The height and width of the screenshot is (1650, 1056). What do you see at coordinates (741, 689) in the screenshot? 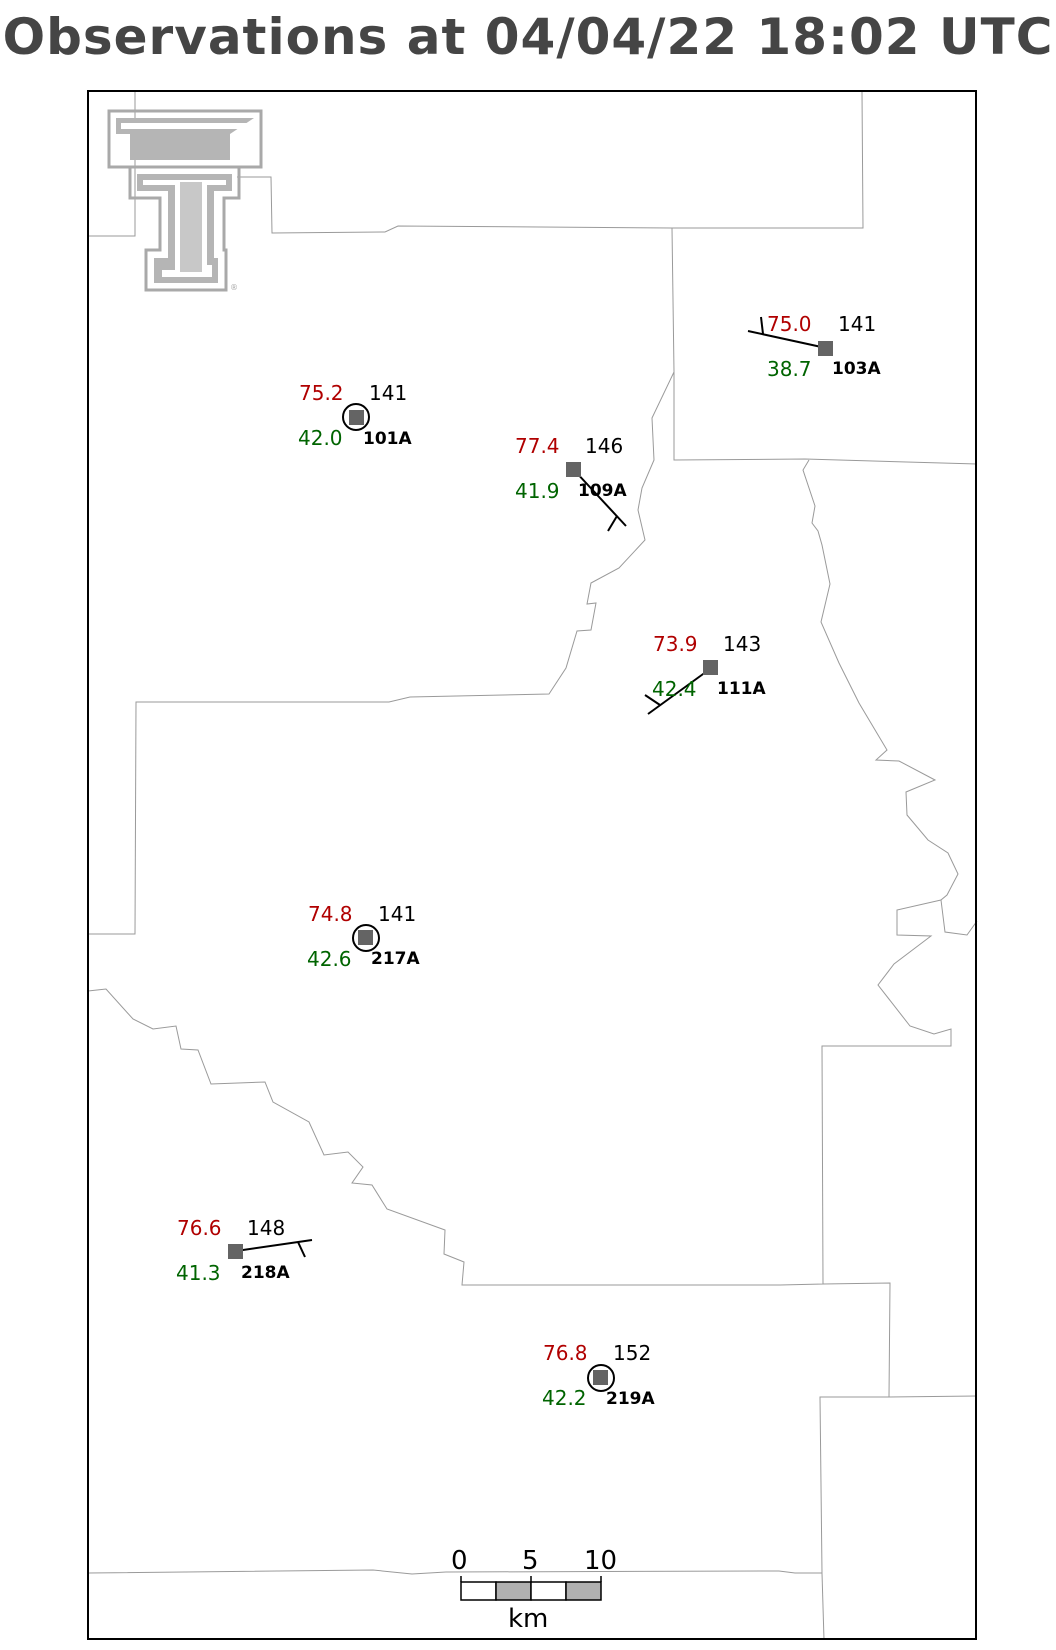
I see `station-id-label: 111A` at bounding box center [741, 689].